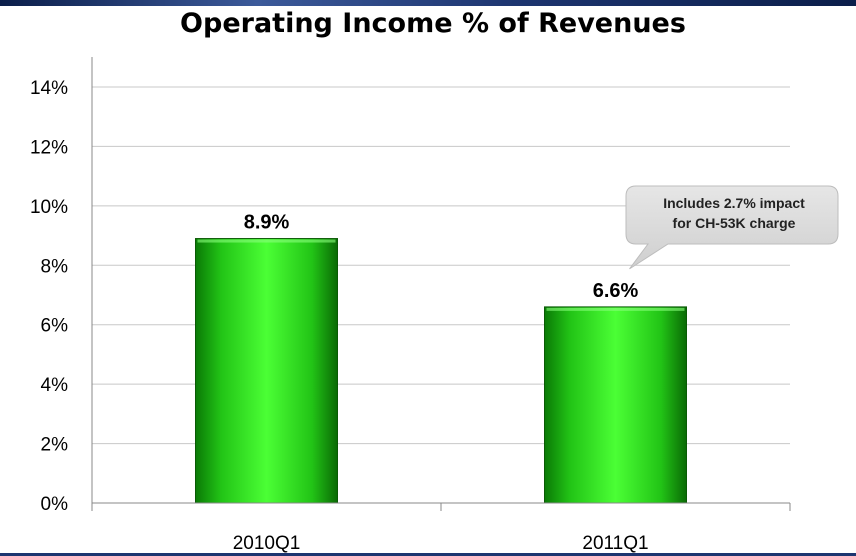 The image size is (856, 556). I want to click on y-tick-label: 0%, so click(55, 504).